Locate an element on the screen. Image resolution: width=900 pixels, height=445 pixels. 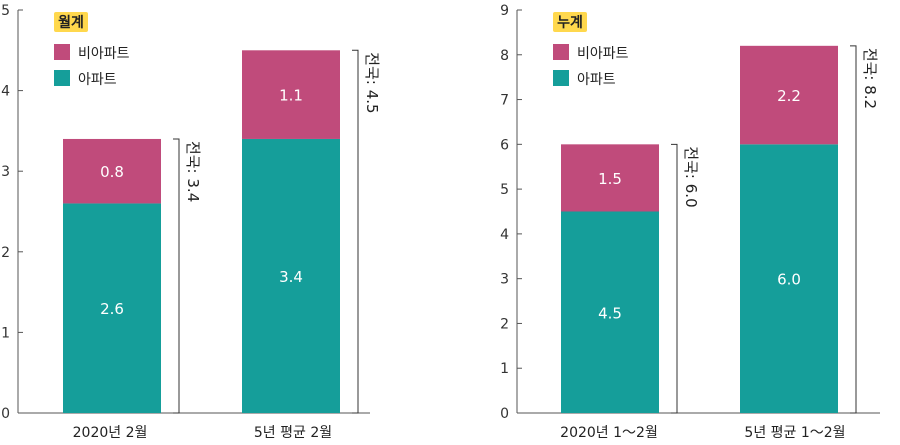
x-category-label: 5년 평균 2월 is located at coordinates (293, 433).